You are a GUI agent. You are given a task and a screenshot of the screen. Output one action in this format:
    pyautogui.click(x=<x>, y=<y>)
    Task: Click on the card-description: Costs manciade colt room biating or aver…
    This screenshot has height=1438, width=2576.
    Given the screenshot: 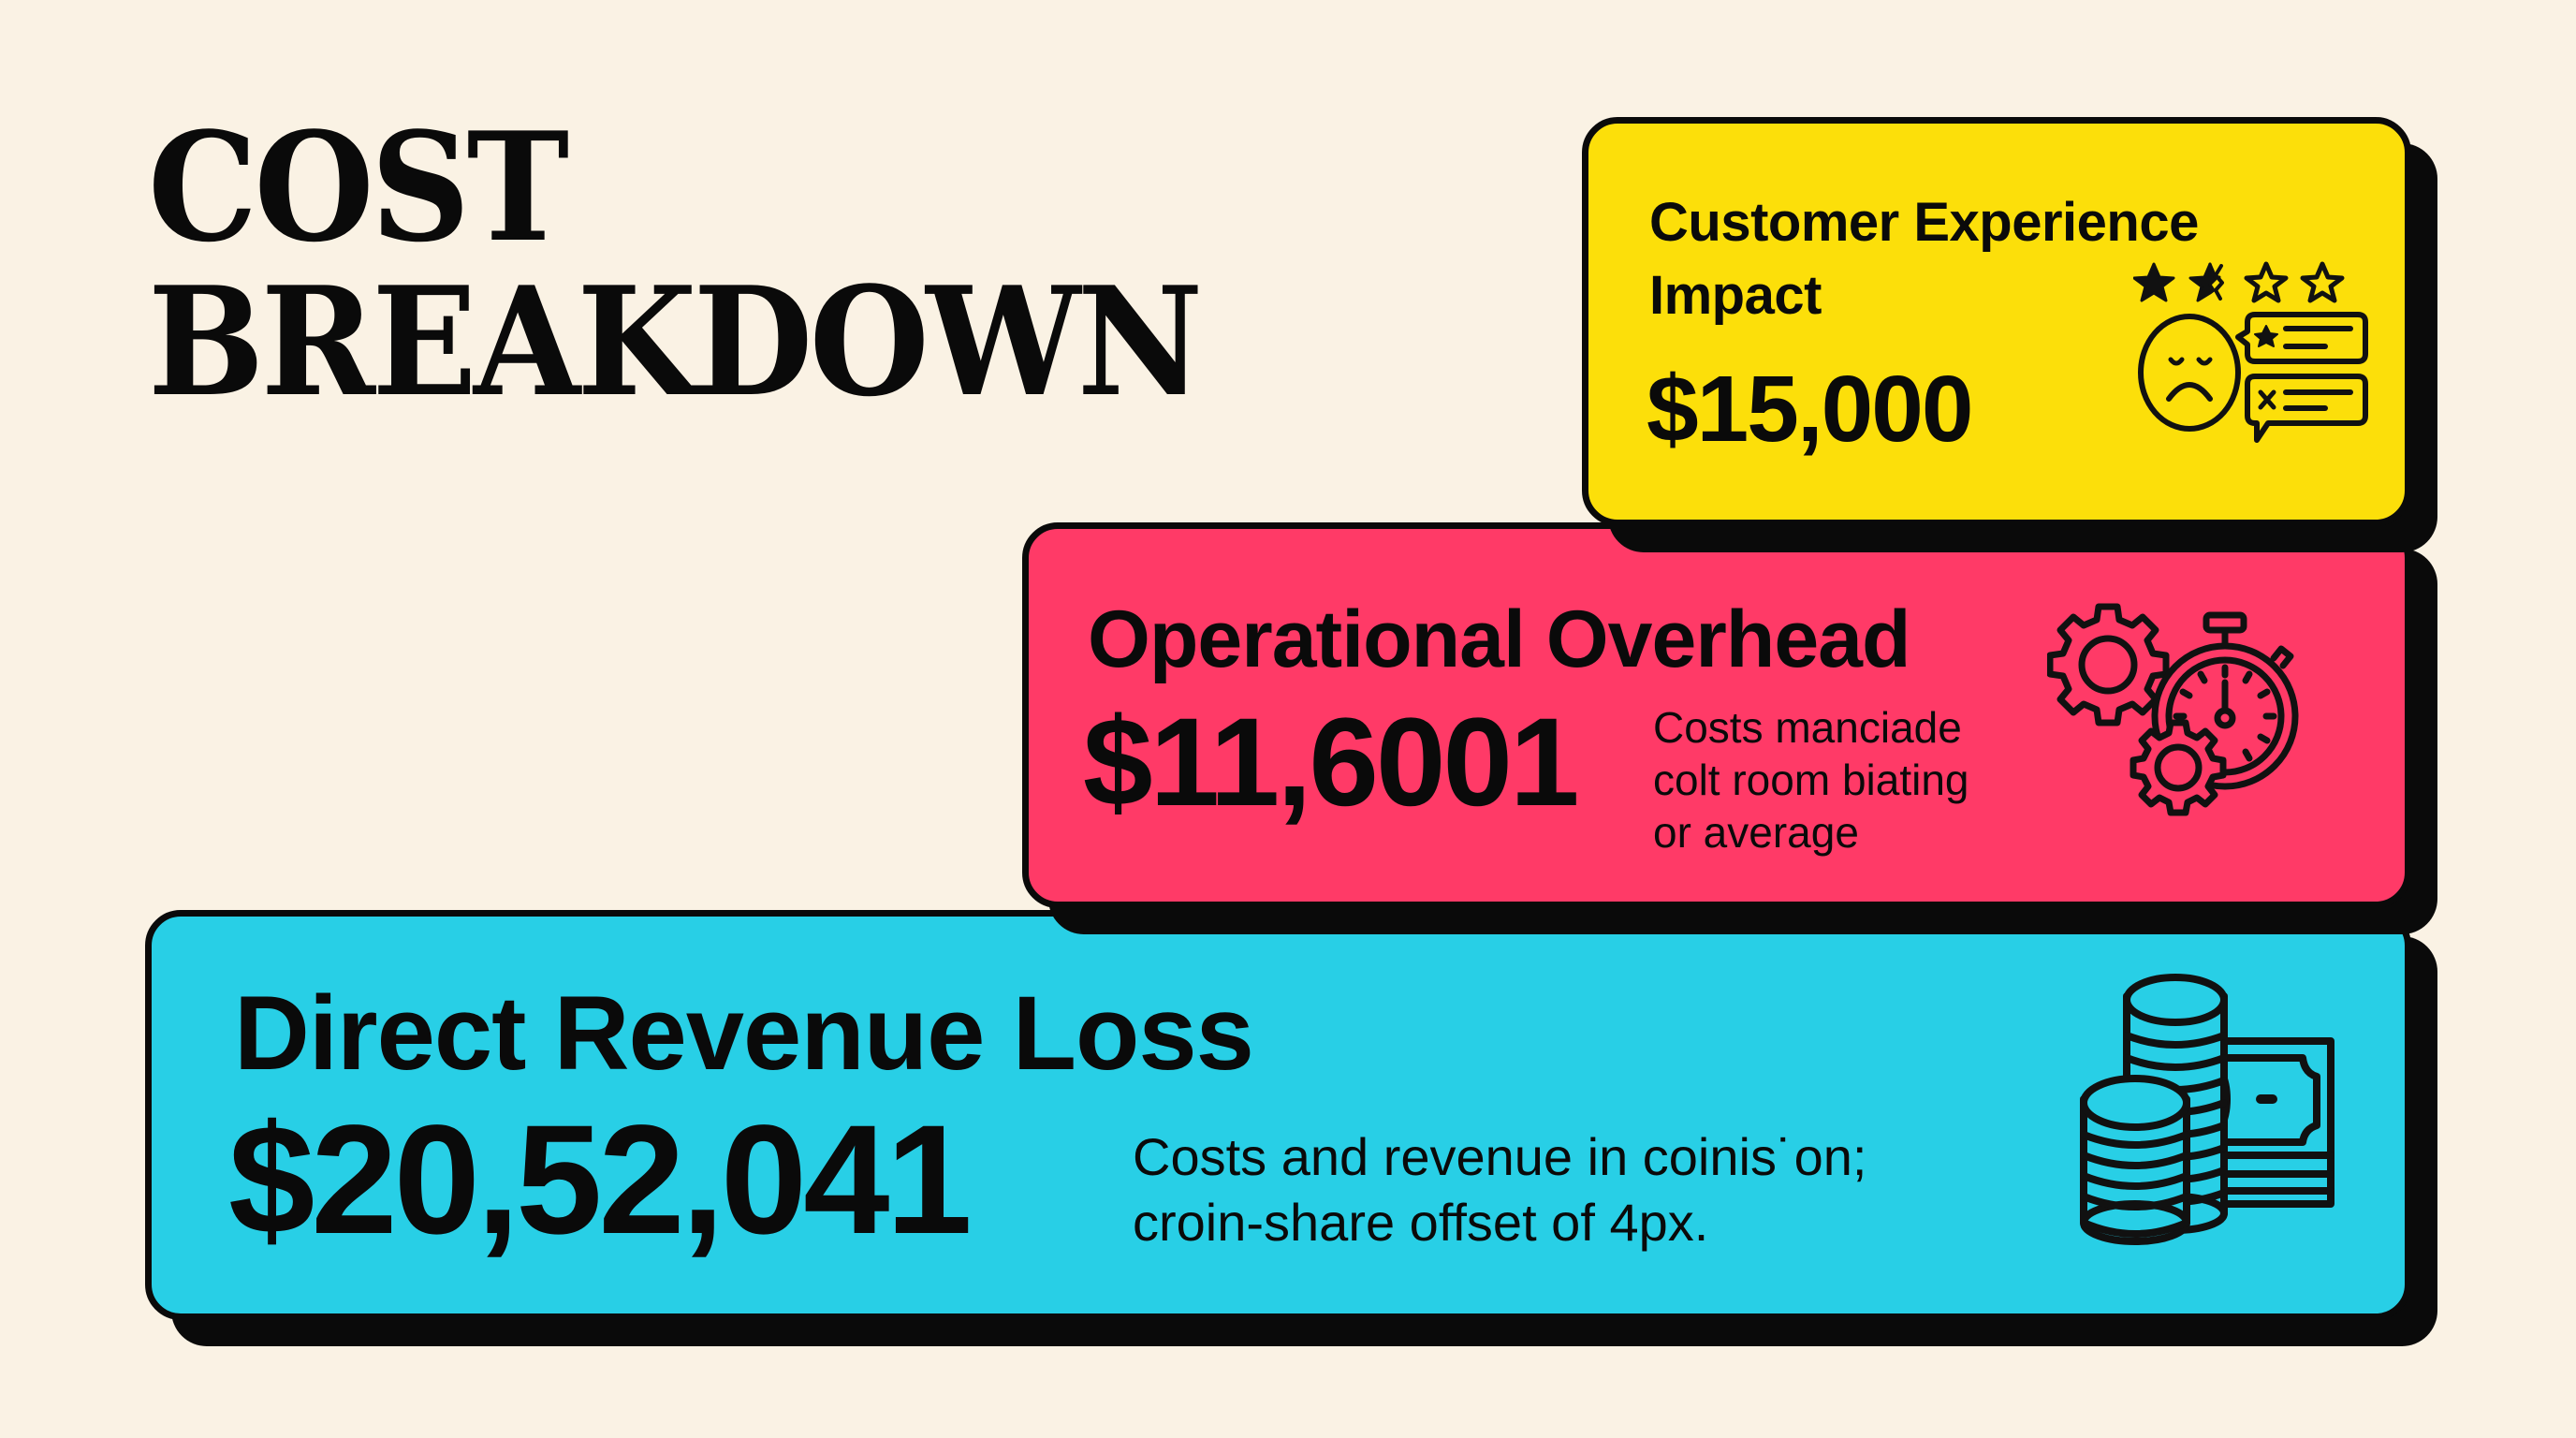 What is the action you would take?
    pyautogui.click(x=1811, y=779)
    